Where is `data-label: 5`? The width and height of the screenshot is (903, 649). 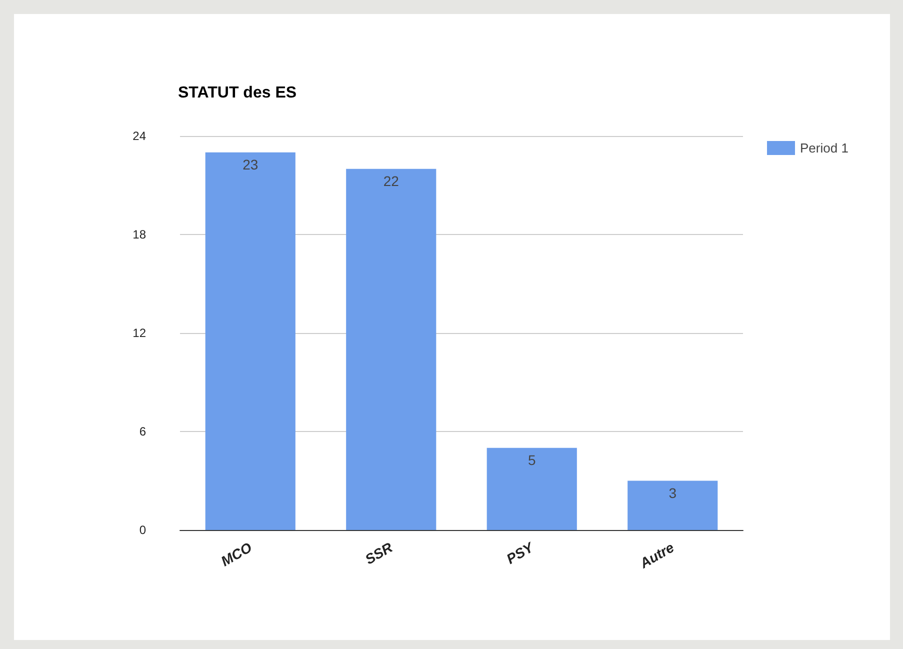
data-label: 5 is located at coordinates (532, 460).